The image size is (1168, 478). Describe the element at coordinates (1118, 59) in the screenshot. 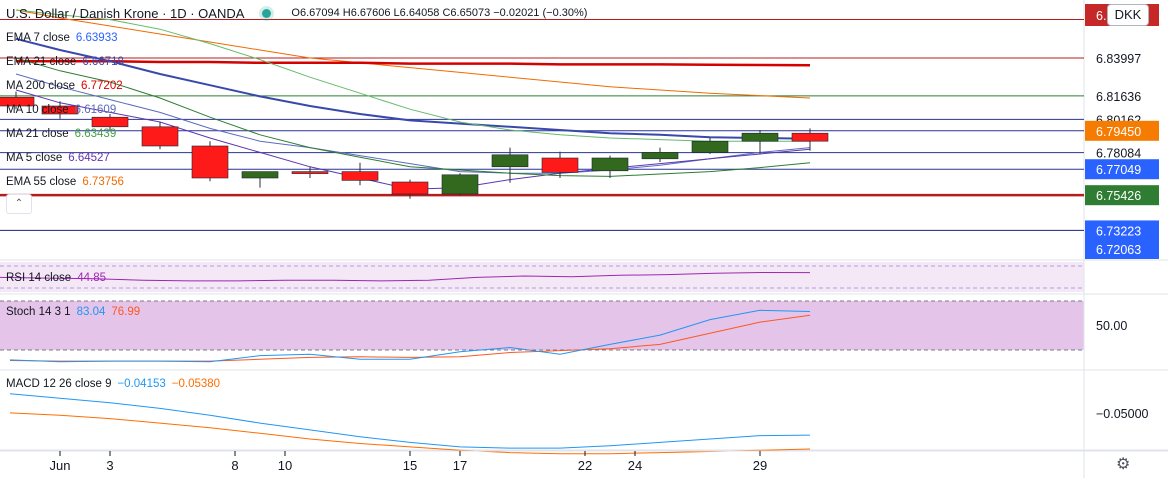

I see `price-axis-label: 6.83997` at that location.